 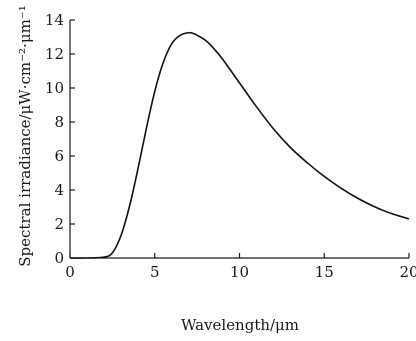 What do you see at coordinates (59, 224) in the screenshot?
I see `y-tick-label: 2` at bounding box center [59, 224].